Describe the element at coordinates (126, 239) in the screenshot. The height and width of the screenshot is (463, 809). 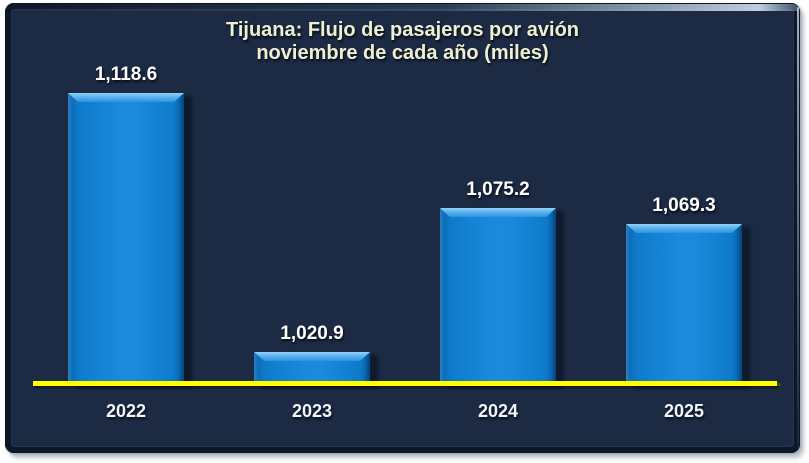
I see `bar-2022` at that location.